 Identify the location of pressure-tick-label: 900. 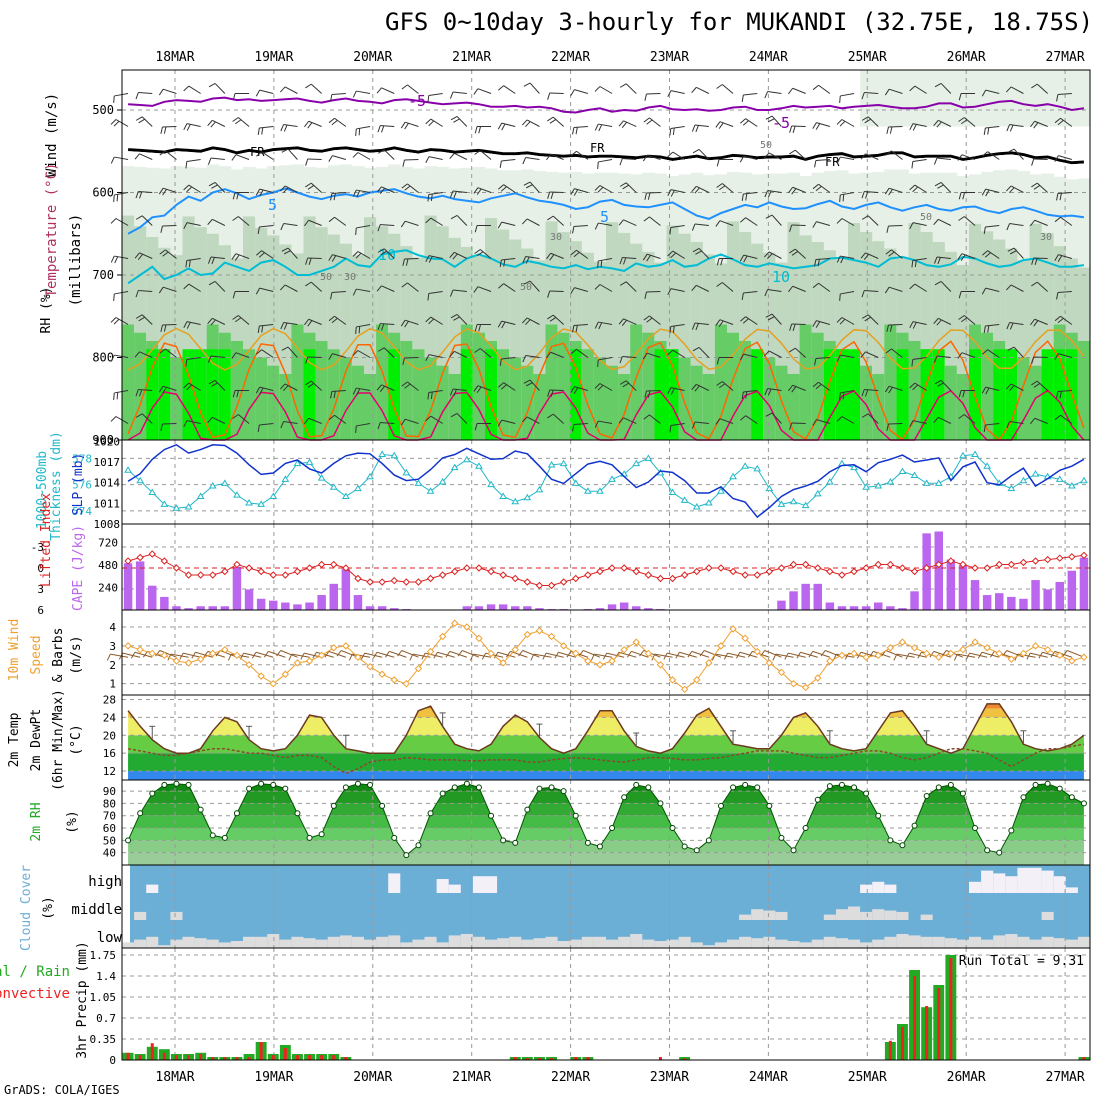
(103, 440).